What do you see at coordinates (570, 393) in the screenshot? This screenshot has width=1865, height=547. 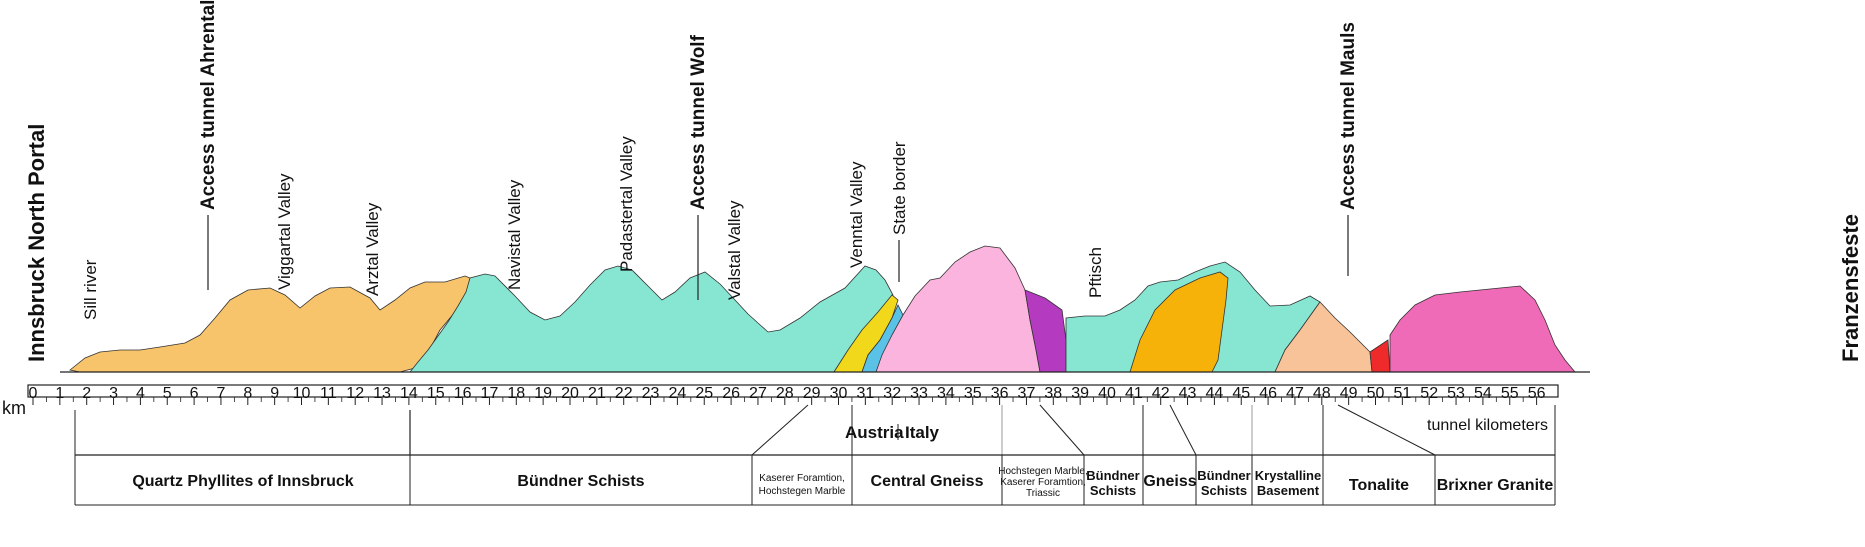 I see `km-tick-label: 20` at bounding box center [570, 393].